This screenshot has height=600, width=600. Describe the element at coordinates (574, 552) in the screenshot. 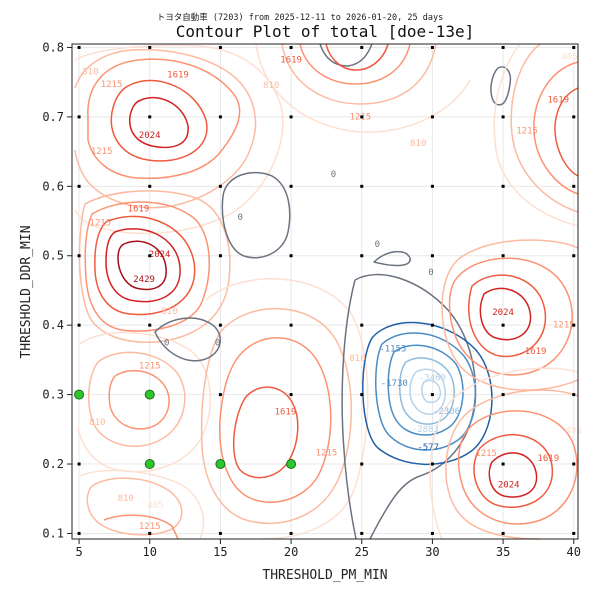

I see `x-tick-label: 40` at that location.